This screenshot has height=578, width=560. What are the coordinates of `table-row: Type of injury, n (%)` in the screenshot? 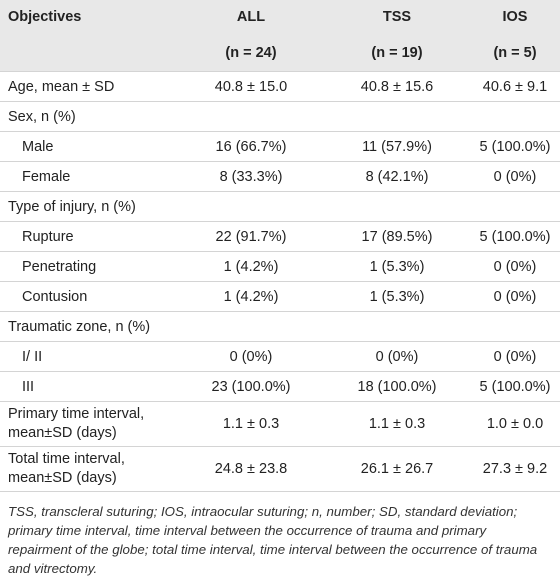 It's located at (280, 206).